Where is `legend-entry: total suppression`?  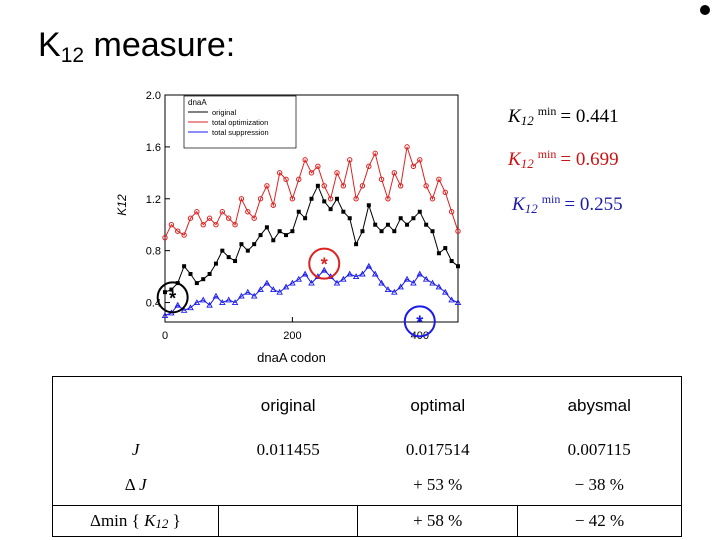
legend-entry: total suppression is located at coordinates (240, 132).